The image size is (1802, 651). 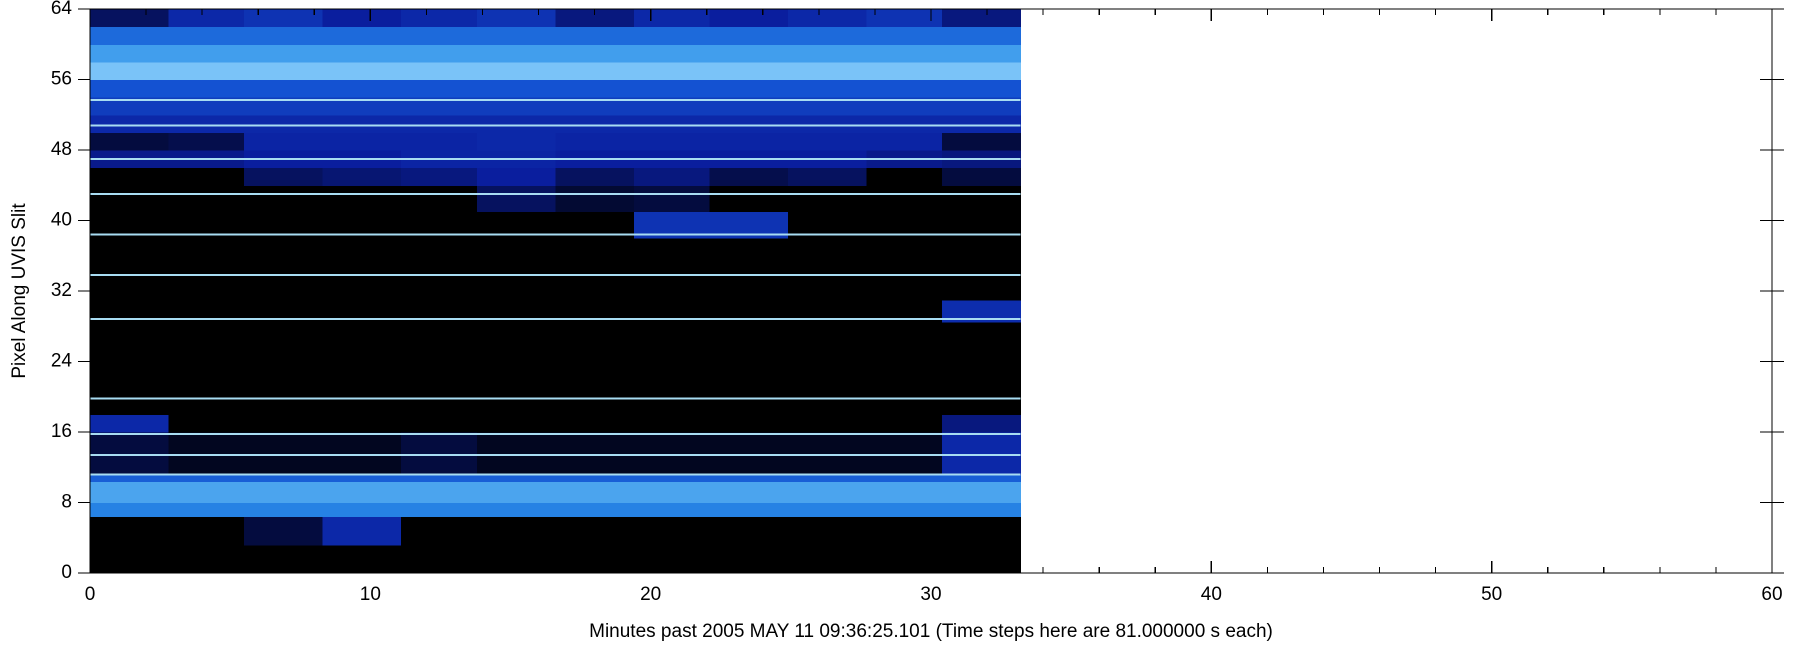 What do you see at coordinates (61, 220) in the screenshot?
I see `y-tick-label: 40` at bounding box center [61, 220].